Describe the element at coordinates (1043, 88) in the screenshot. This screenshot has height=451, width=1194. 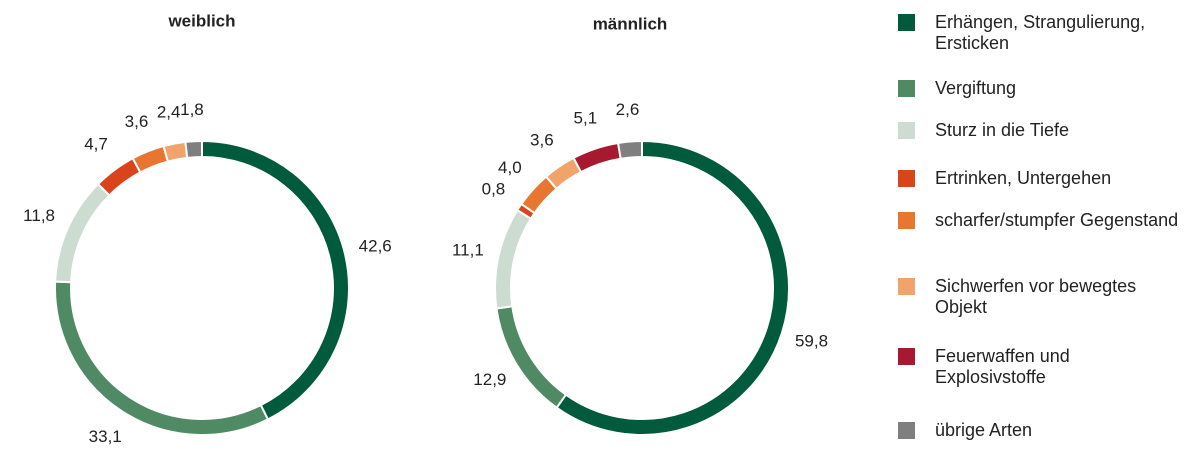
I see `legend-item: Vergiftung` at that location.